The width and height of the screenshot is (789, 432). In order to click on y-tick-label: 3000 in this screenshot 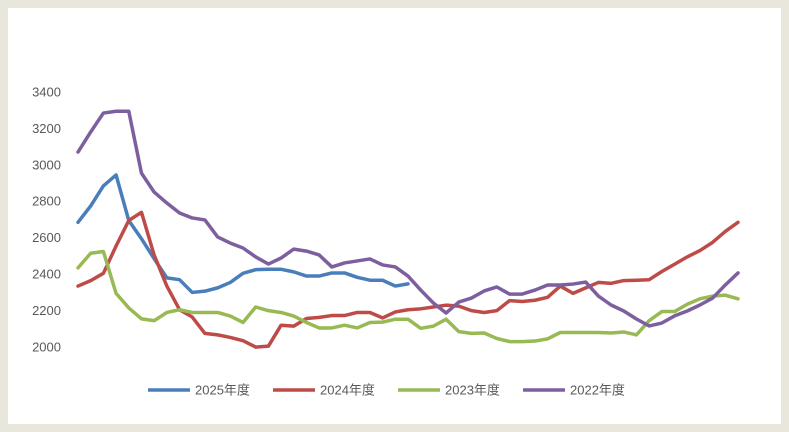, I will do `click(46, 164)`.